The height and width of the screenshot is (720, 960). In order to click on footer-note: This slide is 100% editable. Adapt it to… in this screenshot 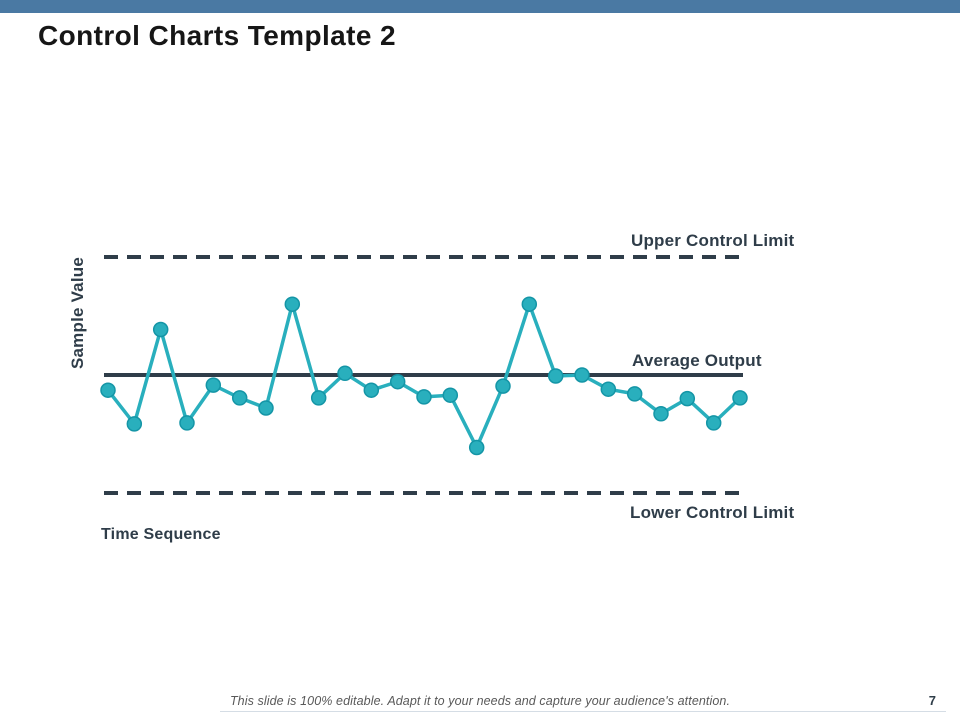, I will do `click(480, 701)`.